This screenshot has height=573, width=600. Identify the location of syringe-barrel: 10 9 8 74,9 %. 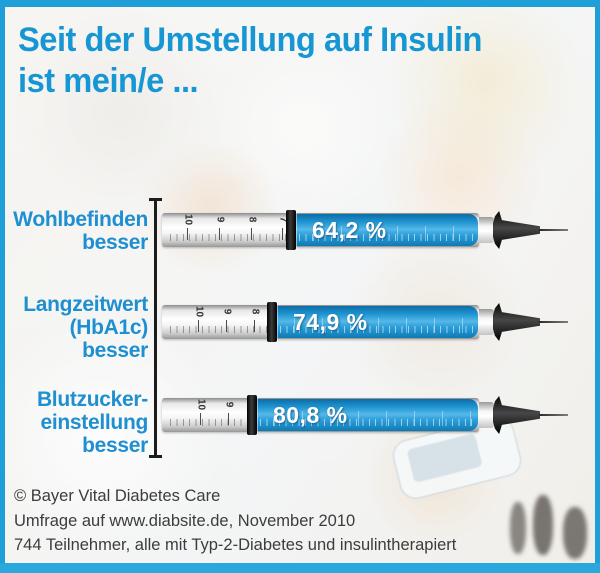
(320, 322).